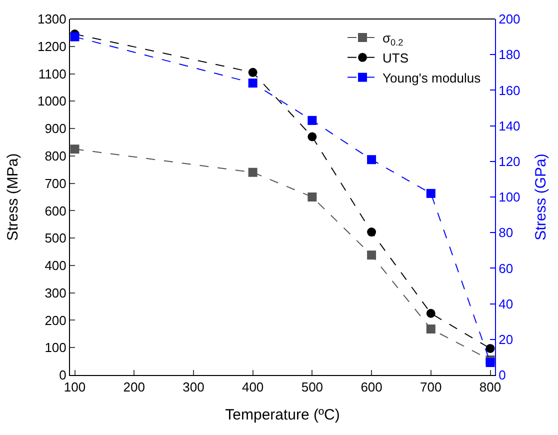 This screenshot has height=435, width=558. I want to click on y-tick-label: 900, so click(55, 128).